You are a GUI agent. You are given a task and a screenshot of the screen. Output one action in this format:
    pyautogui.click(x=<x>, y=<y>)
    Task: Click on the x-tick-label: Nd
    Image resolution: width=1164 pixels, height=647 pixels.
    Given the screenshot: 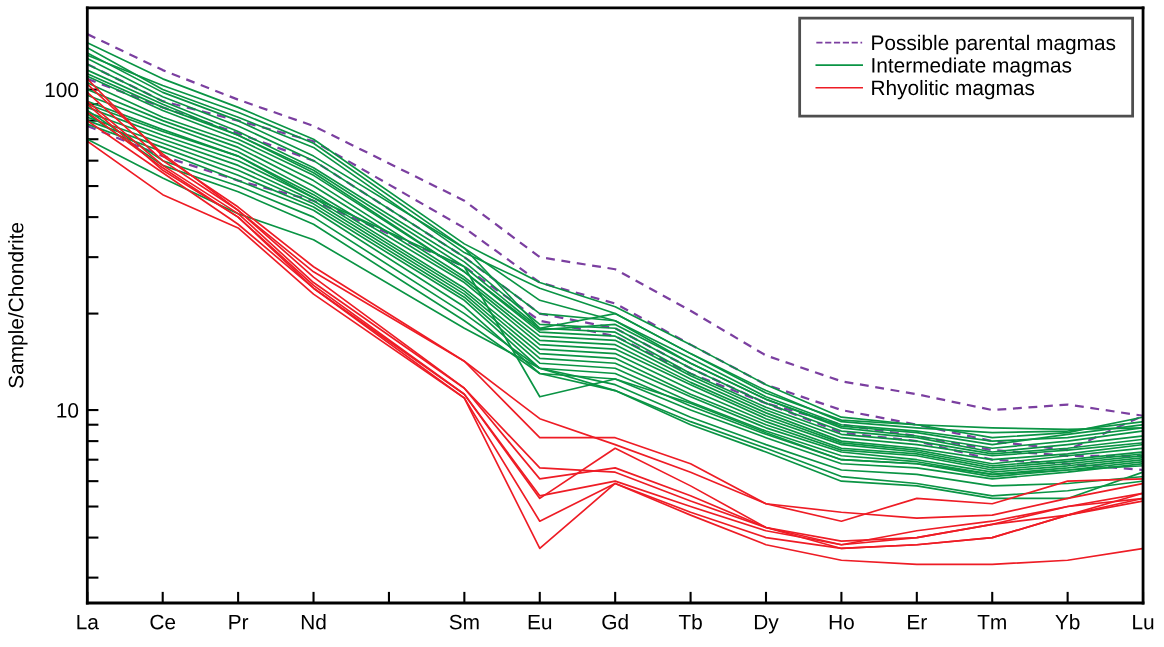 What is the action you would take?
    pyautogui.click(x=313, y=622)
    